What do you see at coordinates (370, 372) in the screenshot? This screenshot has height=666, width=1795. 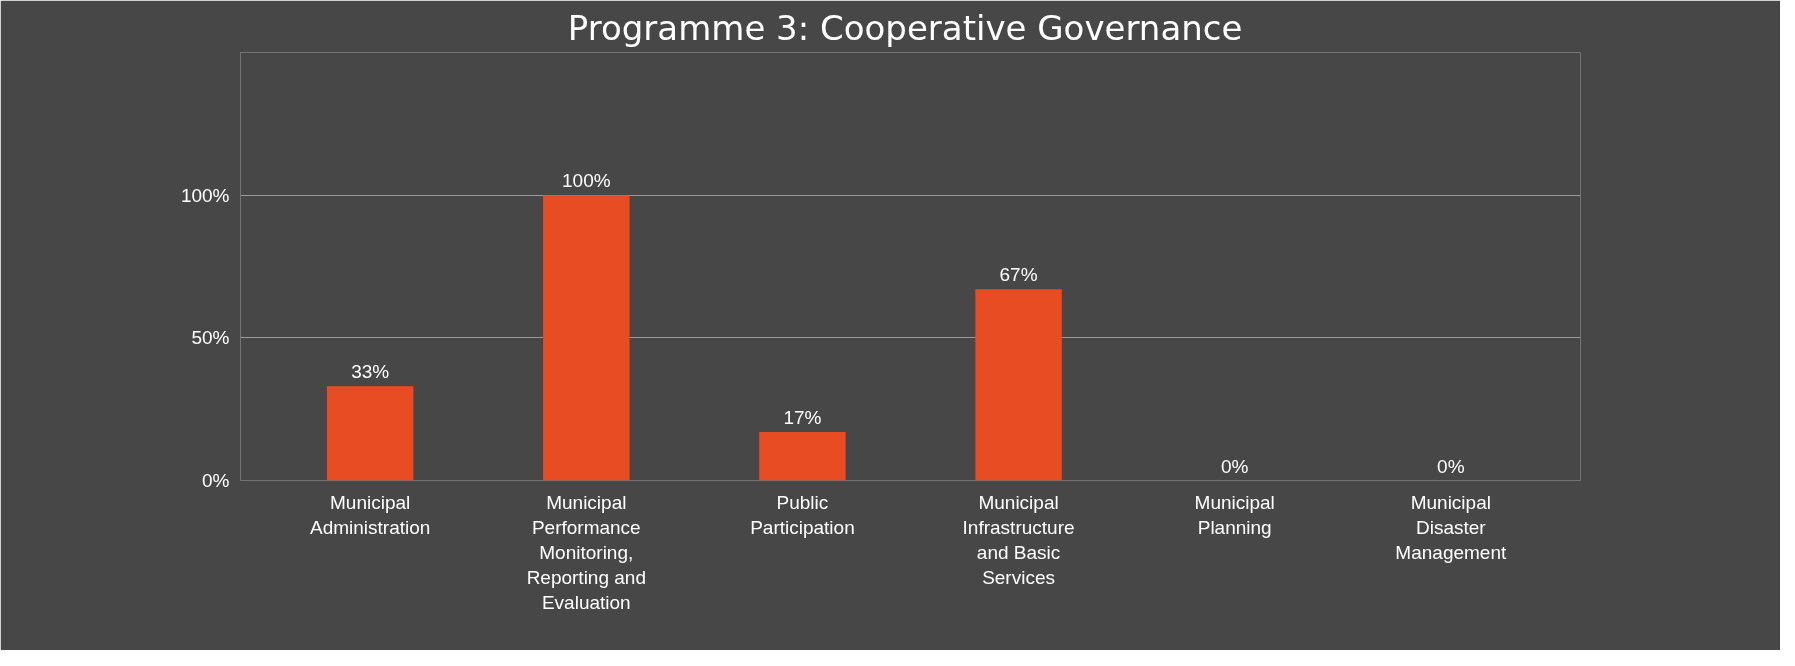 I see `data-label: 33%` at bounding box center [370, 372].